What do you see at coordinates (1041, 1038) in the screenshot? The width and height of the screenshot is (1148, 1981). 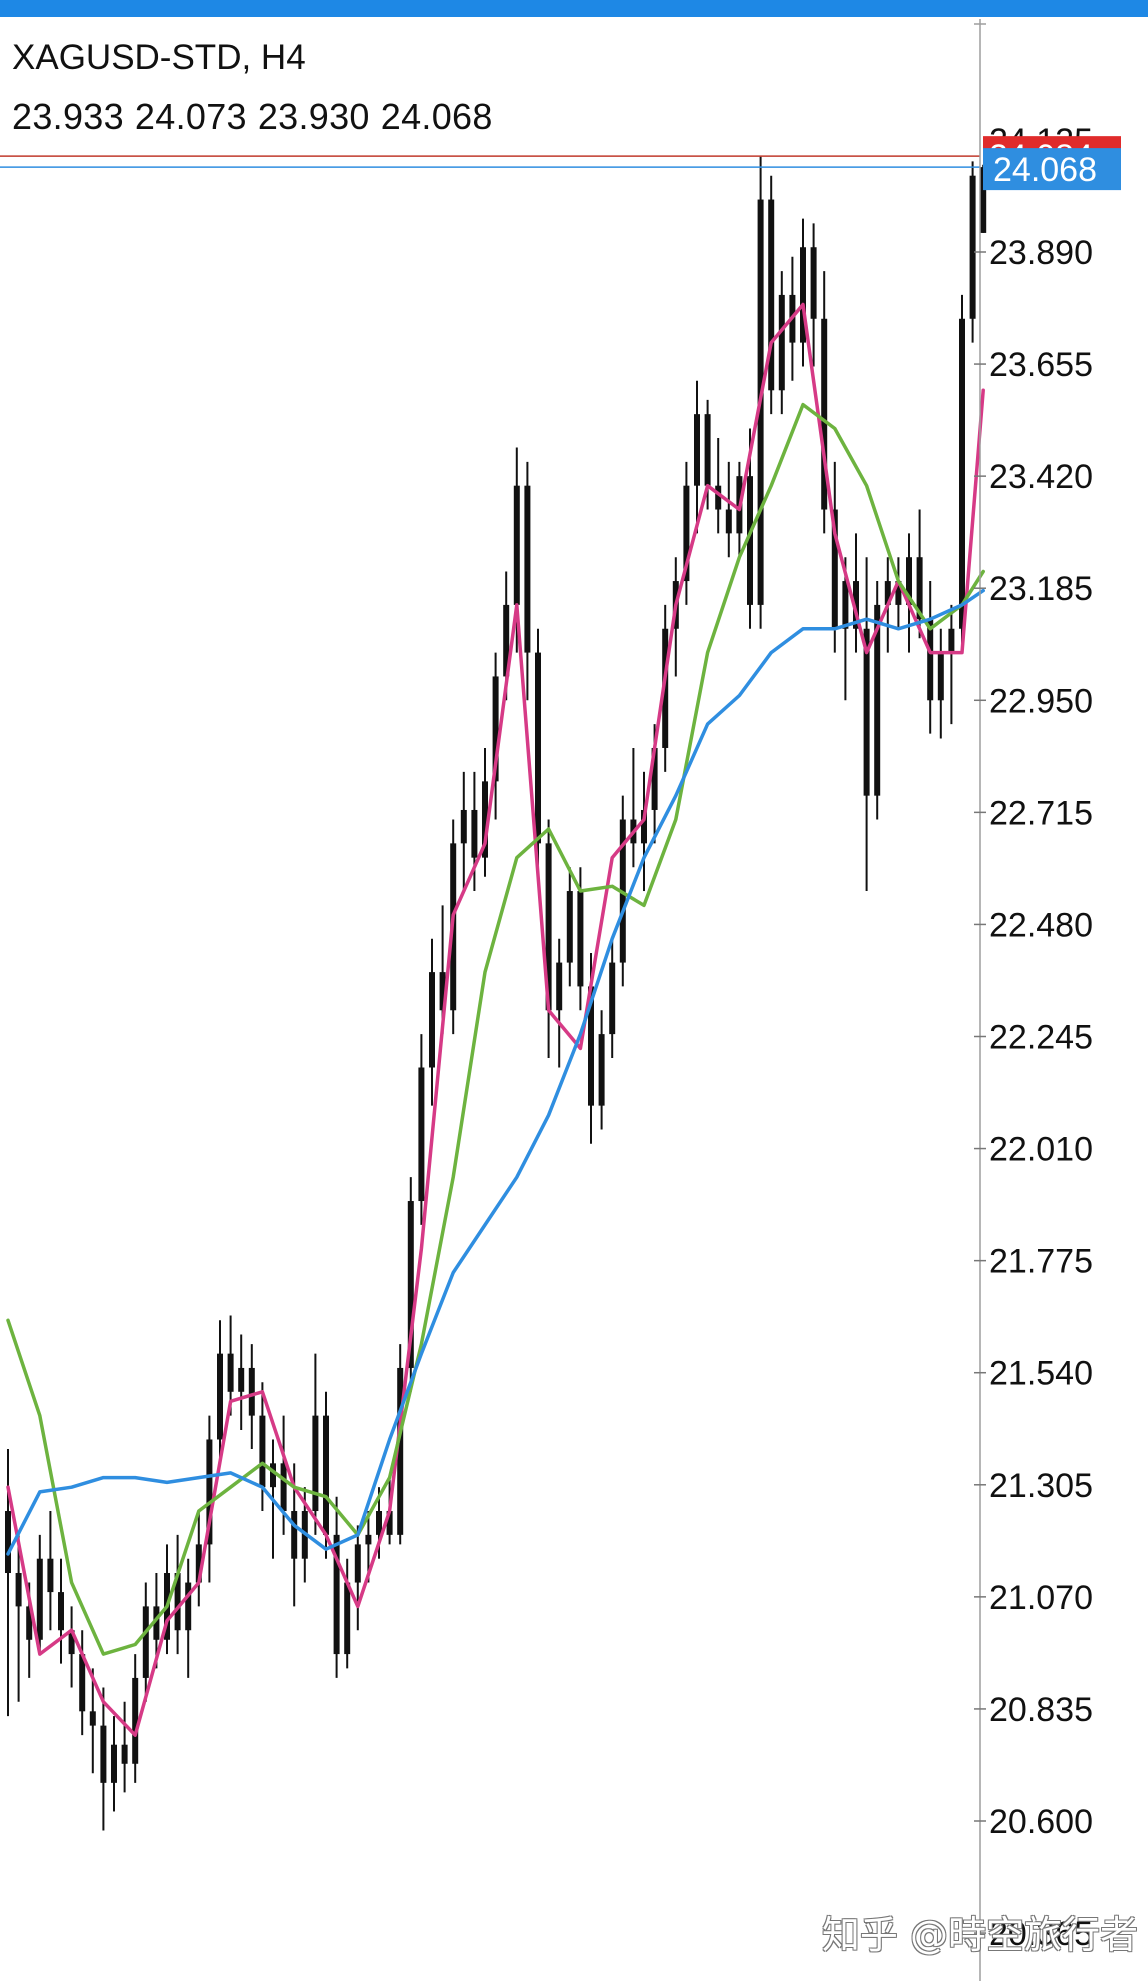 I see `axis-tick-label: 22.245` at bounding box center [1041, 1038].